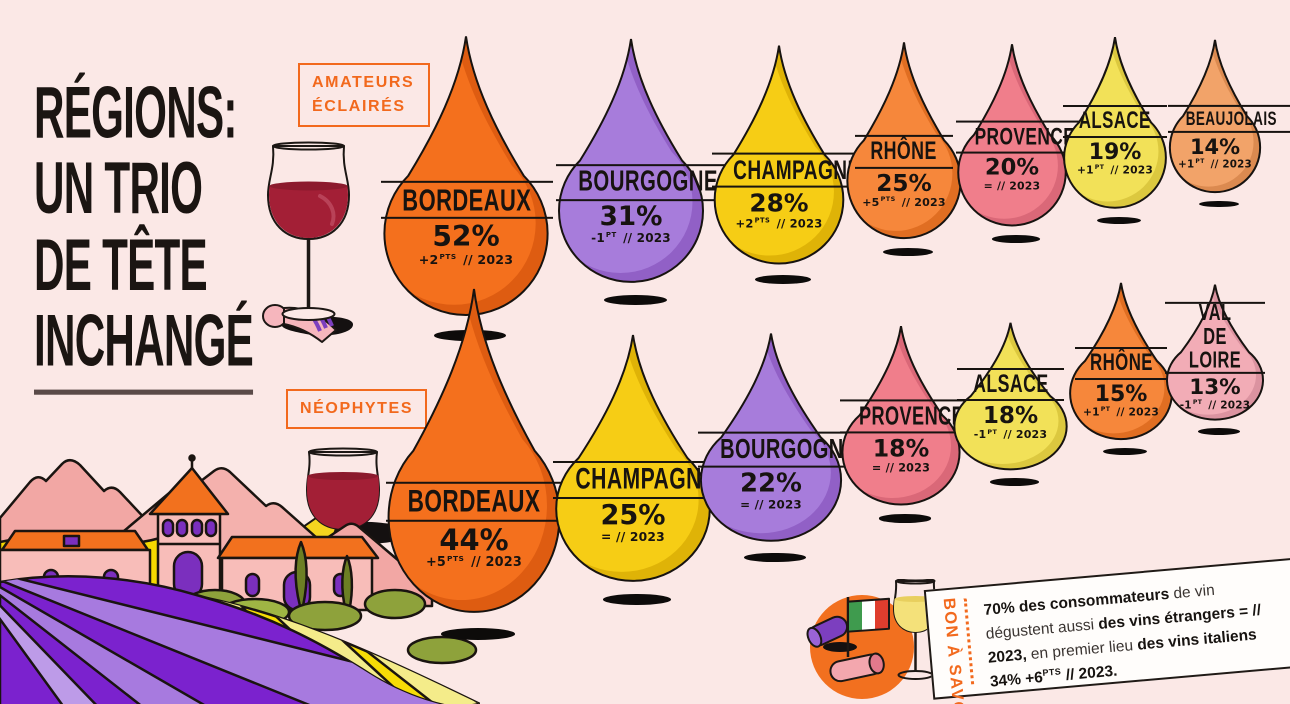  I want to click on region-percent: 15%, so click(1121, 394).